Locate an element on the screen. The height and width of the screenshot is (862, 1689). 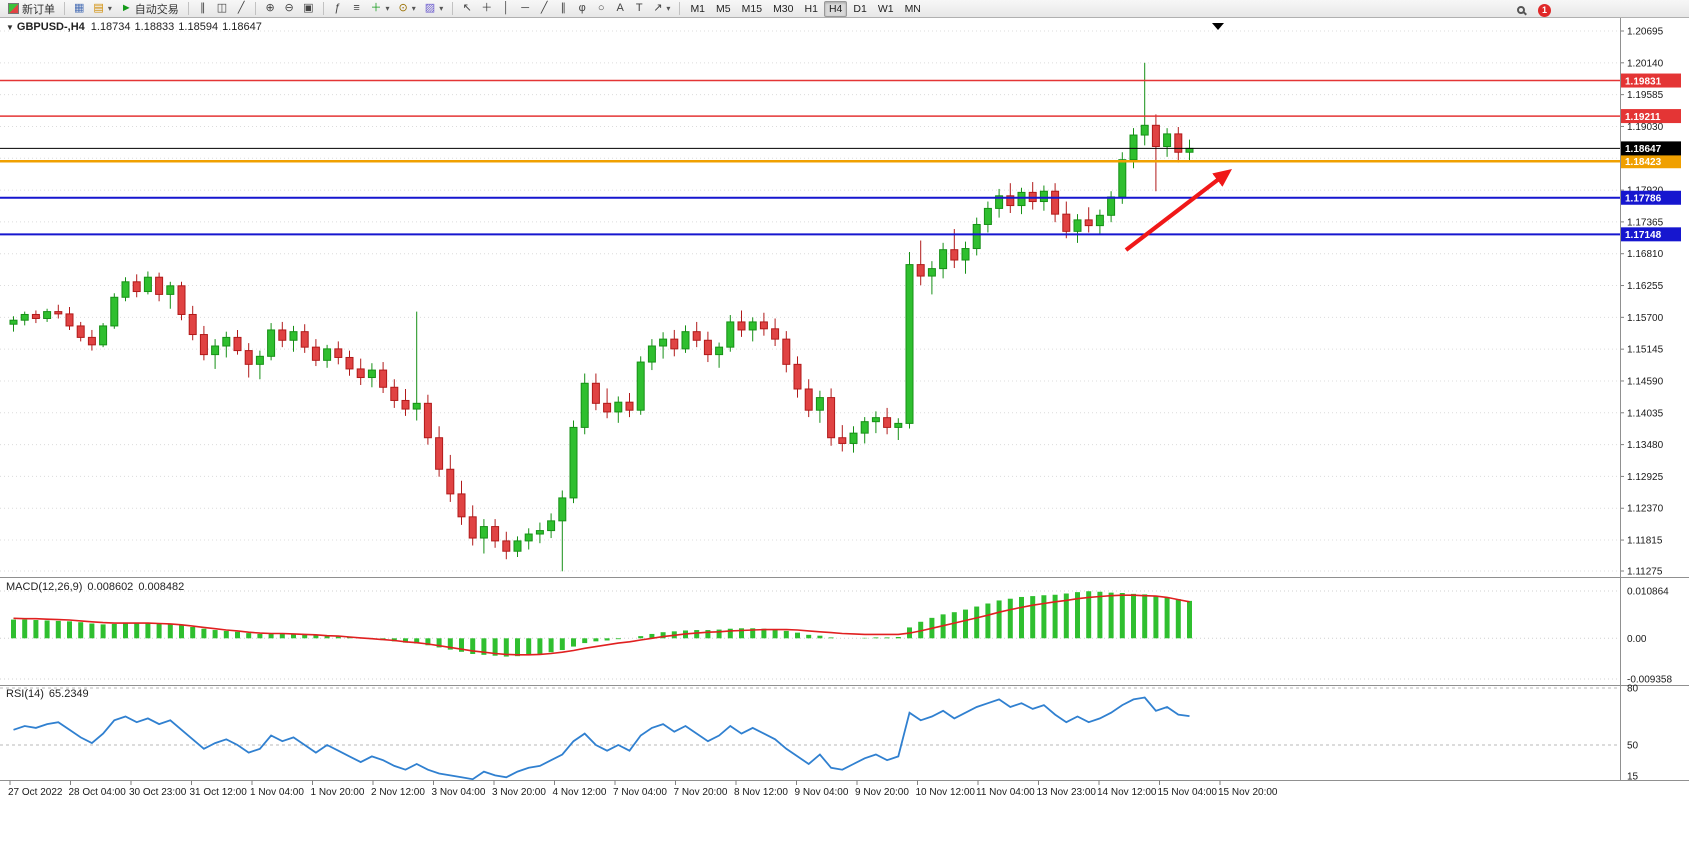
new-chart-button: ▦ is located at coordinates (79, 9).